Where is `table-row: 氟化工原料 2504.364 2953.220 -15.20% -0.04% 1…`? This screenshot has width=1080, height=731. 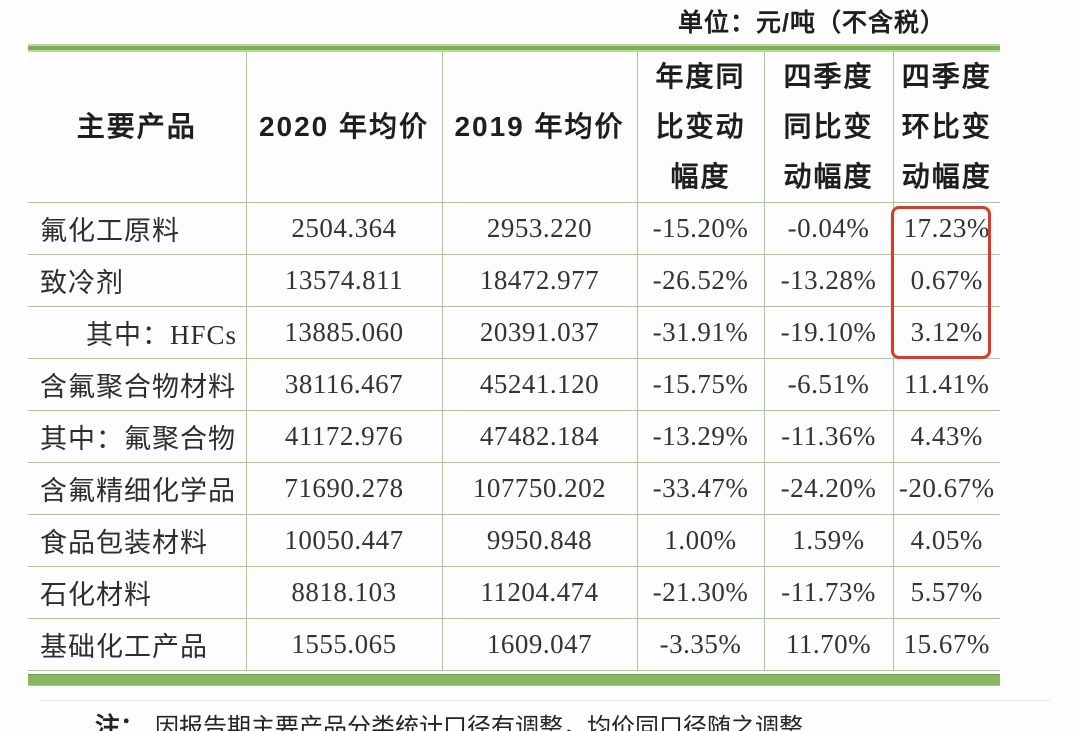 table-row: 氟化工原料 2504.364 2953.220 -15.20% -0.04% 1… is located at coordinates (514, 228).